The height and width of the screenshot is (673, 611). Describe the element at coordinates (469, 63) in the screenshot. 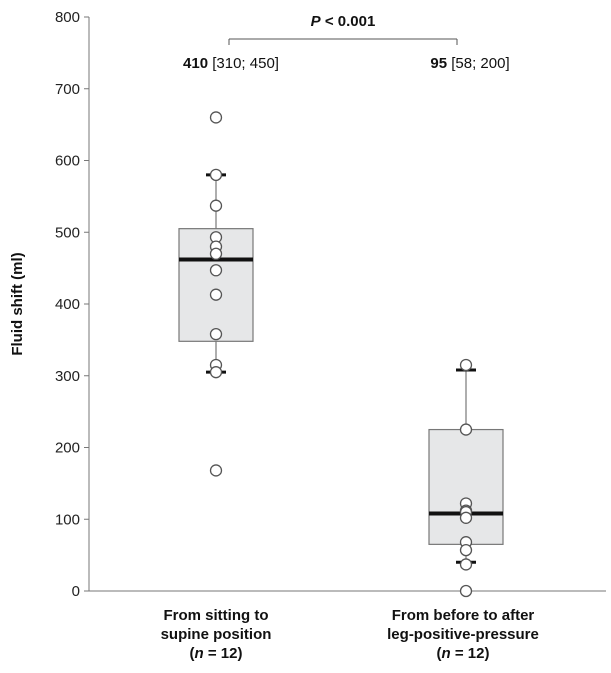

I see `group-2-summary: 95 [58; 200]` at that location.